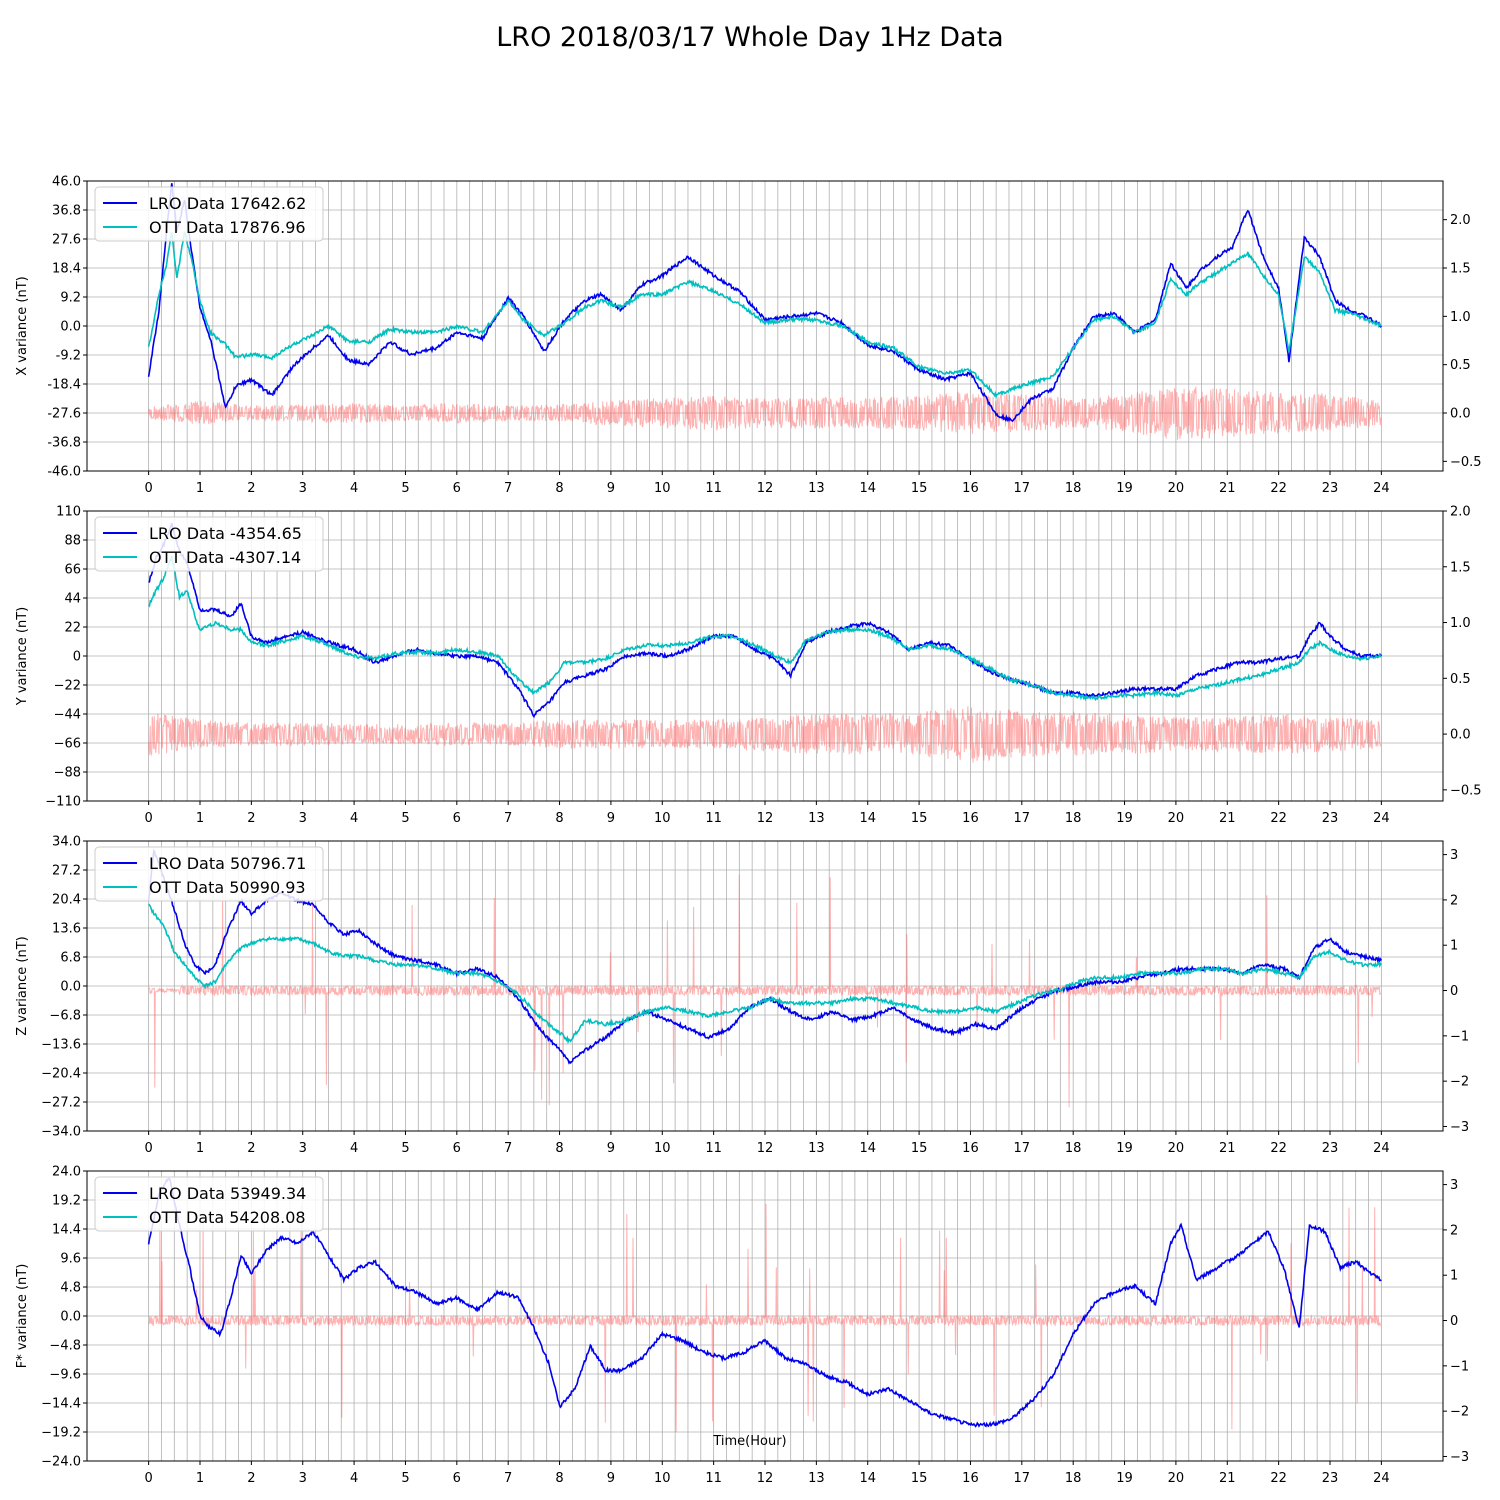  I want to click on x-tick-label: 8, so click(559, 488).